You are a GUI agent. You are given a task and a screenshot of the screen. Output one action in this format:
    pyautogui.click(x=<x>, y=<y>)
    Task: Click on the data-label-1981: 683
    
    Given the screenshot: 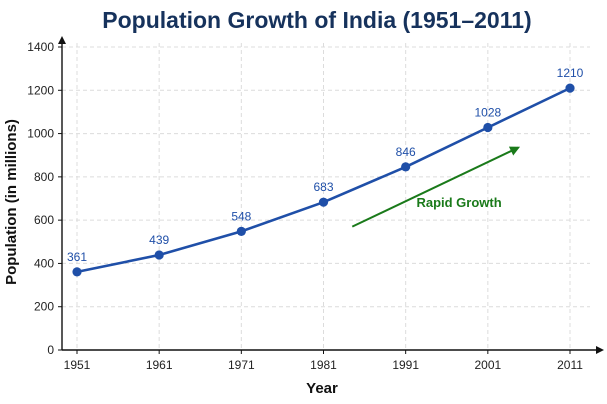 What is the action you would take?
    pyautogui.click(x=323, y=187)
    